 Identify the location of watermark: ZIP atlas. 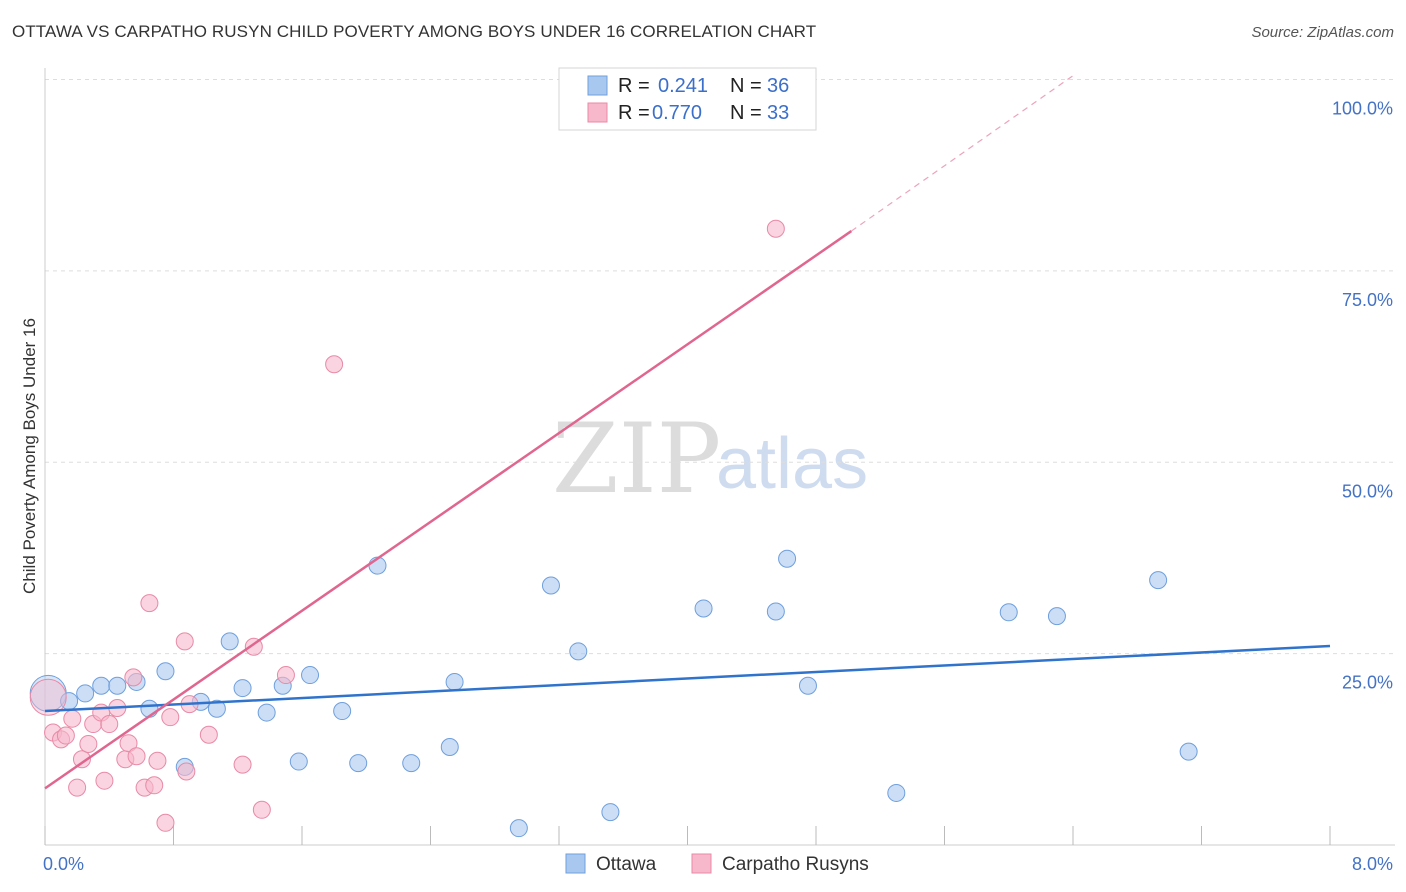
(710, 459).